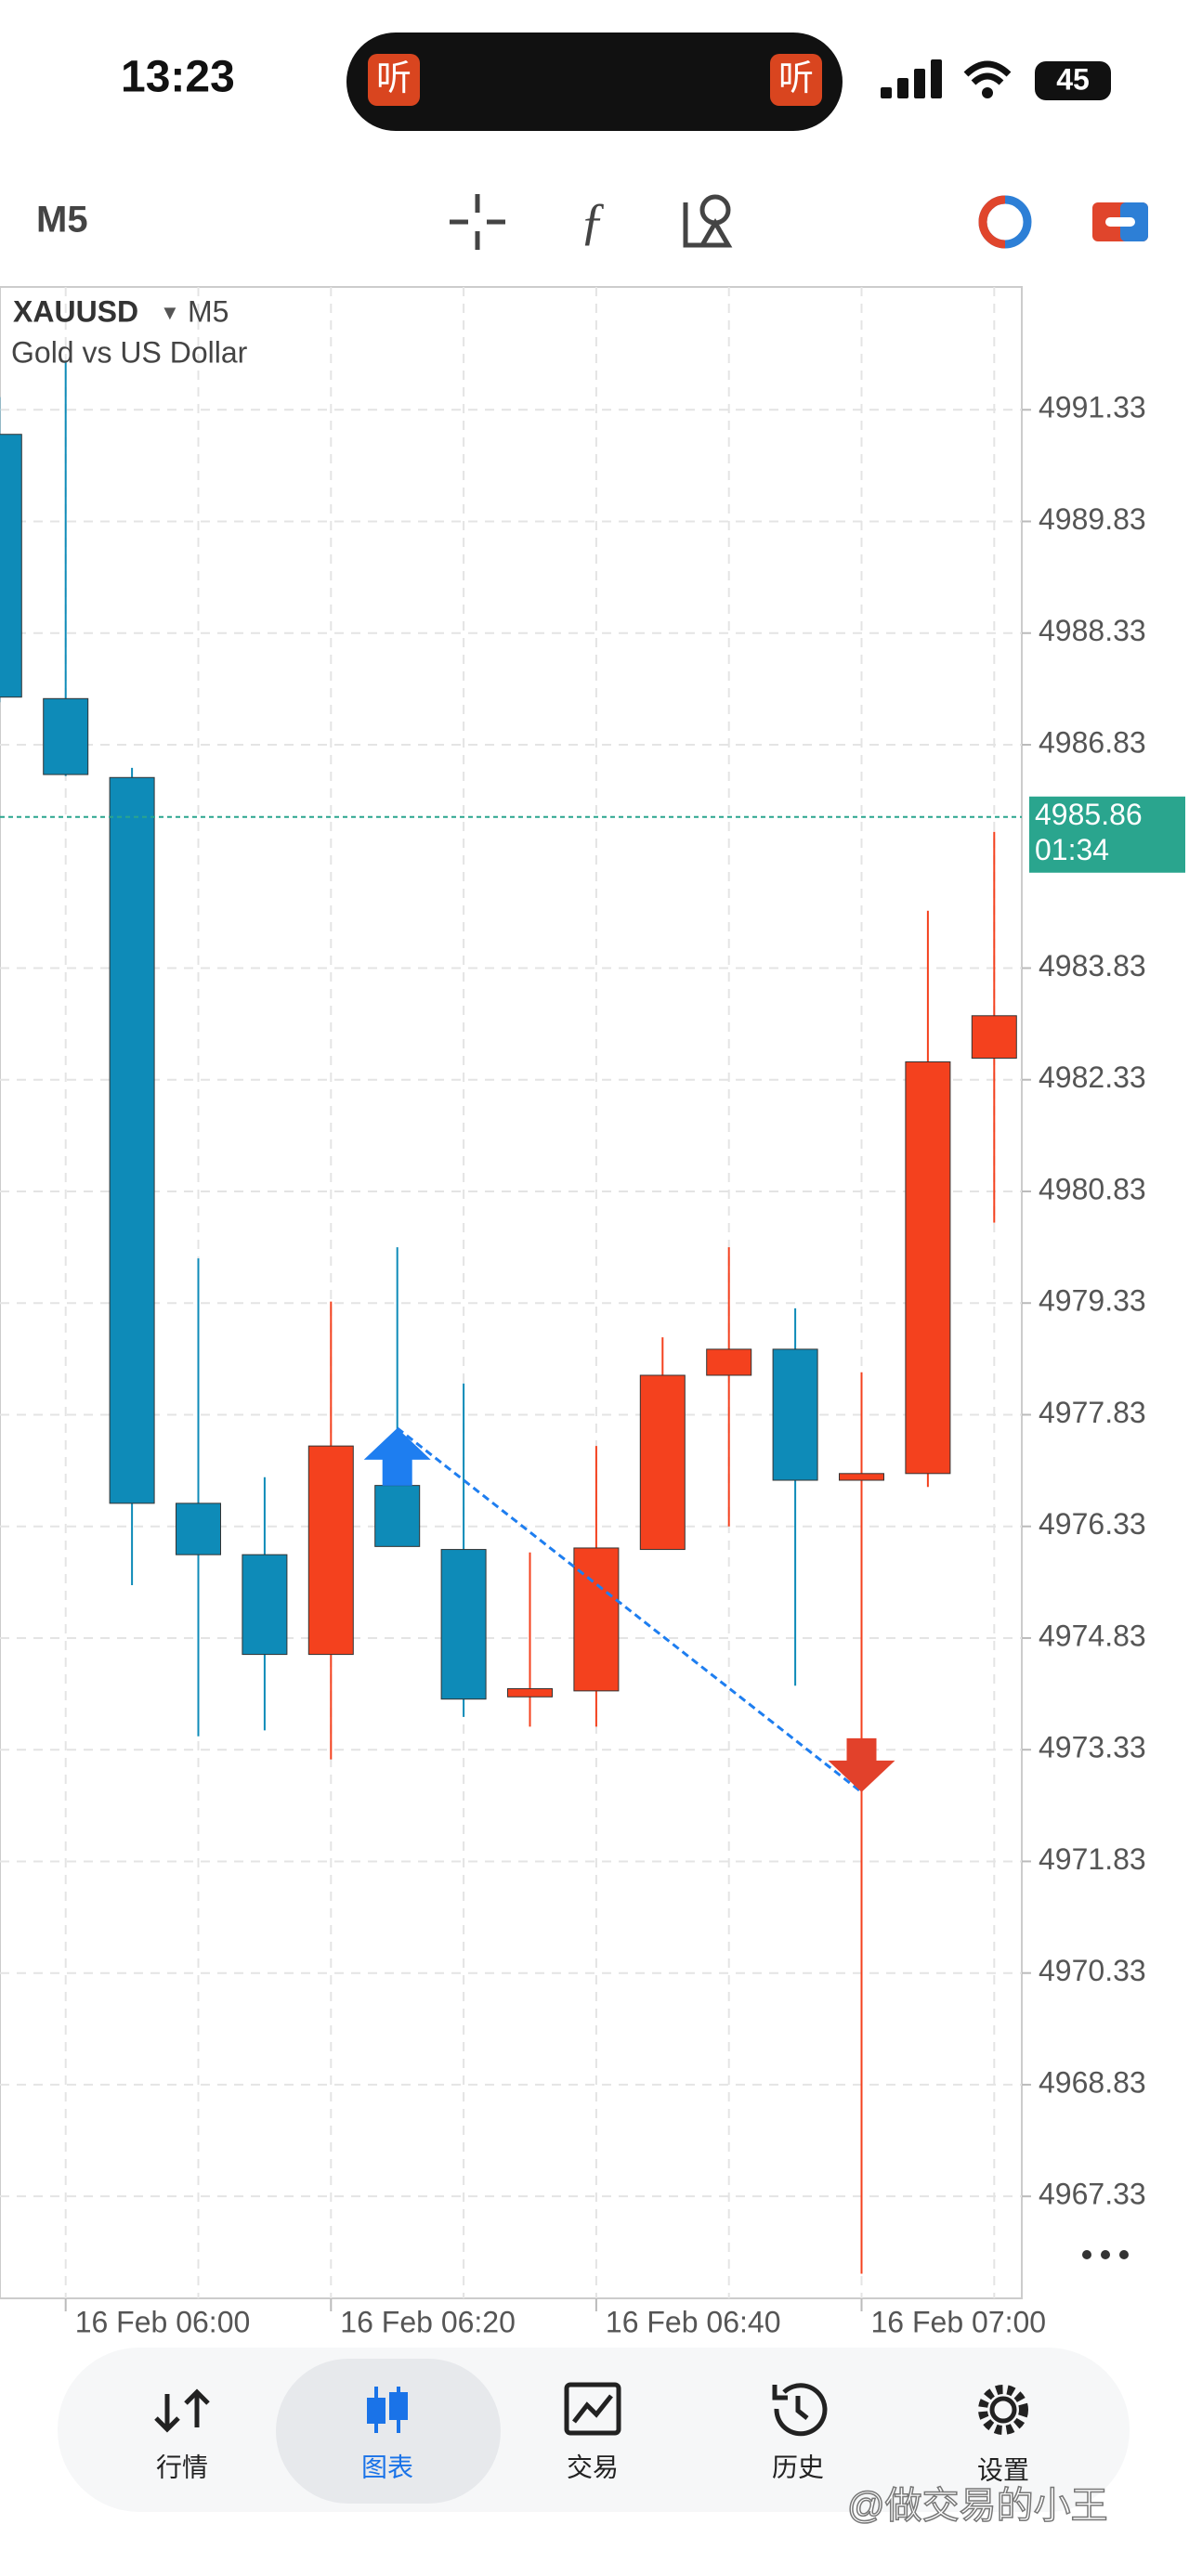  I want to click on buy-arrow, so click(397, 1456).